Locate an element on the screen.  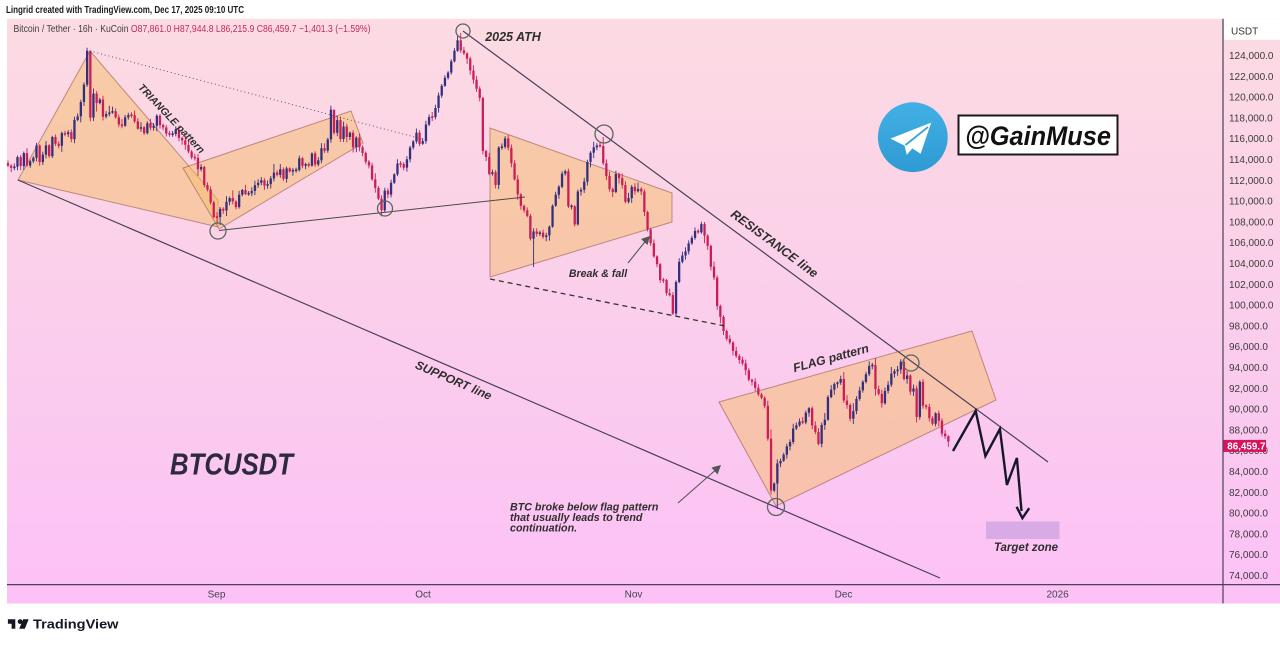
svg-text: Dec is located at coordinates (844, 595).